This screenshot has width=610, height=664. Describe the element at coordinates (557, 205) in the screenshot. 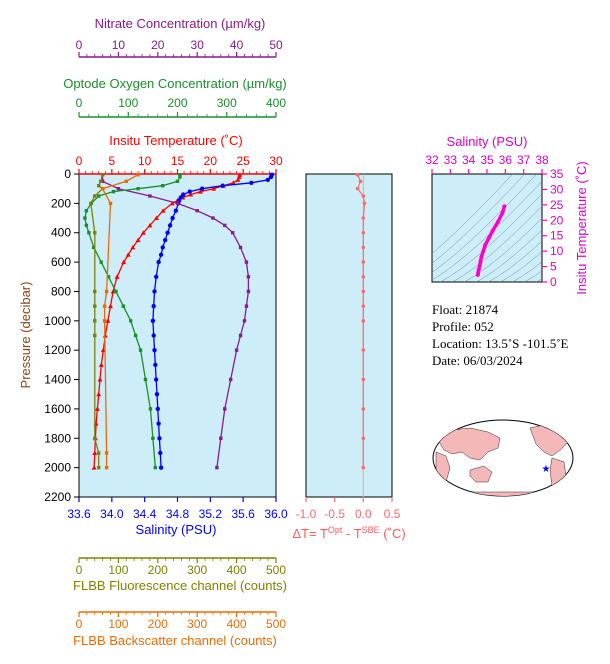

I see `ts-temperature-tick-label: 25` at that location.